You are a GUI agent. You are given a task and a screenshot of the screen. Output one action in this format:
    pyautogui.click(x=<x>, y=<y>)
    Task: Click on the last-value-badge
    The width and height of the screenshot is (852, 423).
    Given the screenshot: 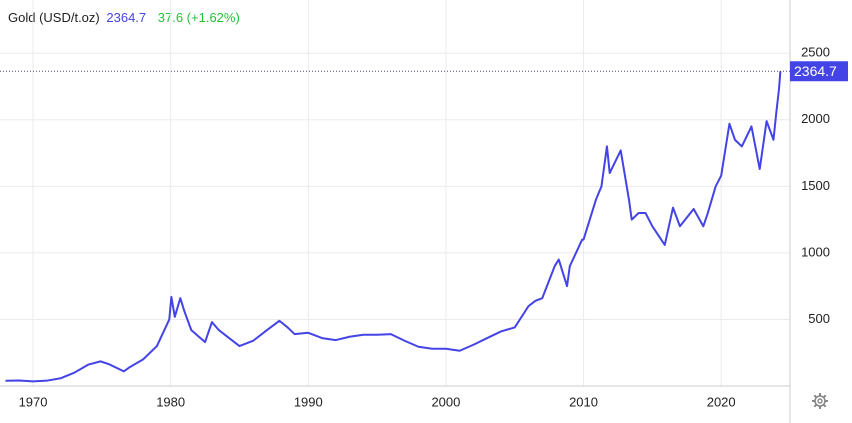 What is the action you would take?
    pyautogui.click(x=819, y=71)
    